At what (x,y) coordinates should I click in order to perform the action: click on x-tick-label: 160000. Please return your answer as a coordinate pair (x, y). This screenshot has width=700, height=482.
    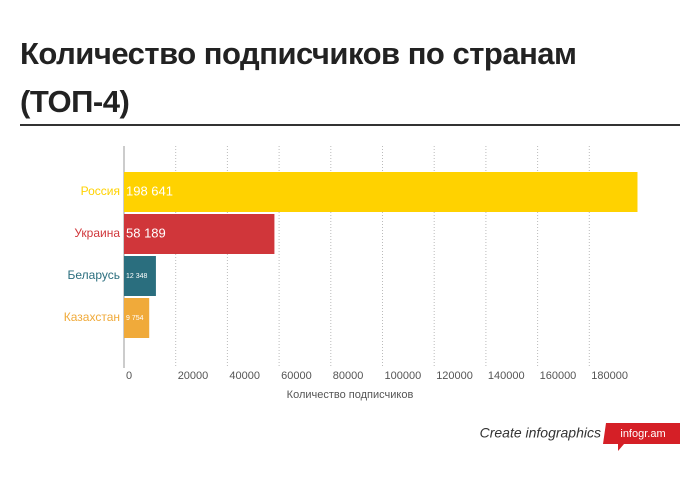
    Looking at the image, I should click on (558, 376).